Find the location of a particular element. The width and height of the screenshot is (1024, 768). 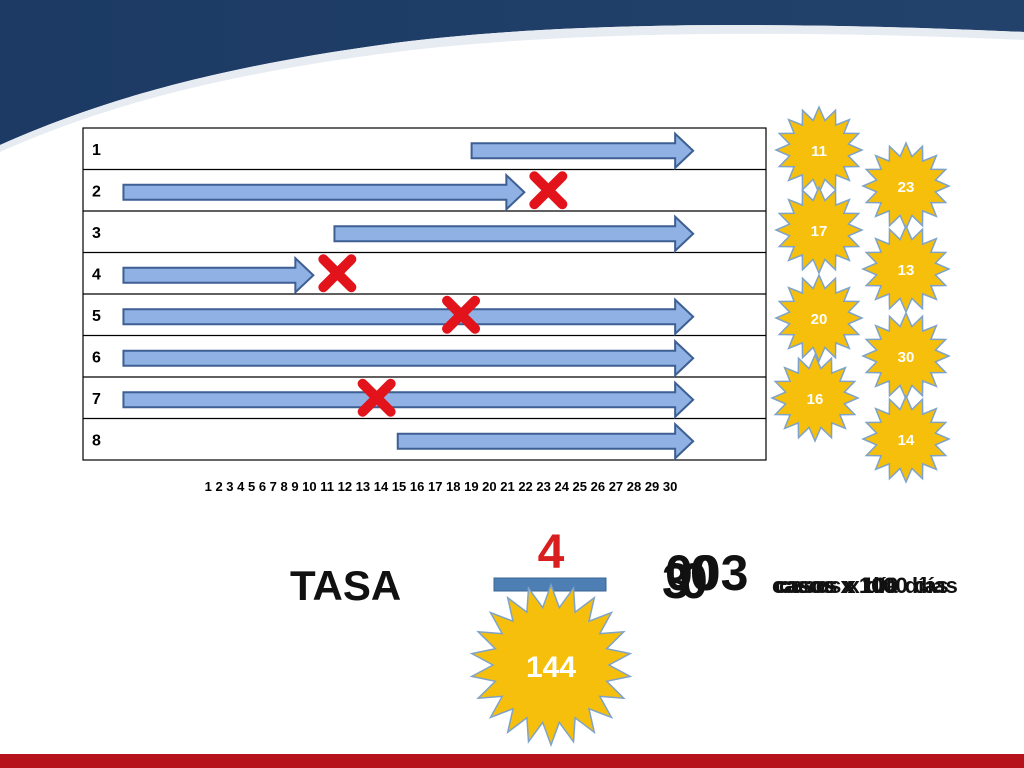

denominator-burst is located at coordinates (551, 665).